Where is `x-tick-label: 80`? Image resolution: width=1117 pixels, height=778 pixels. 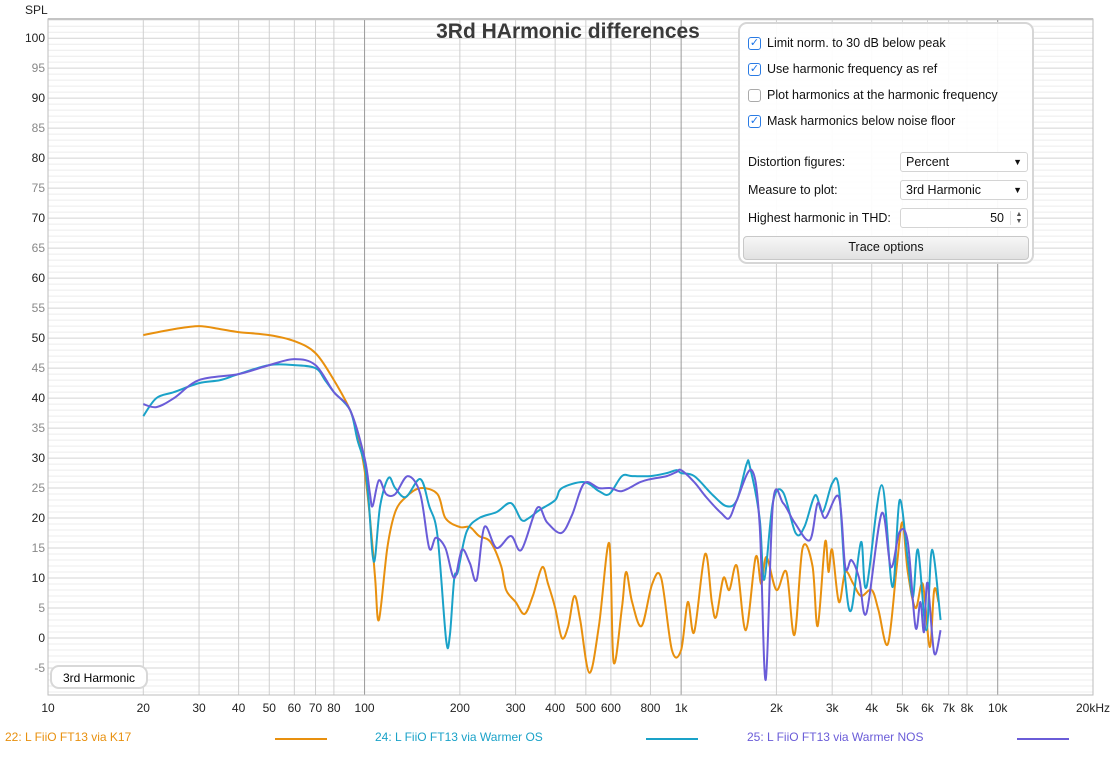
x-tick-label: 80 is located at coordinates (334, 708).